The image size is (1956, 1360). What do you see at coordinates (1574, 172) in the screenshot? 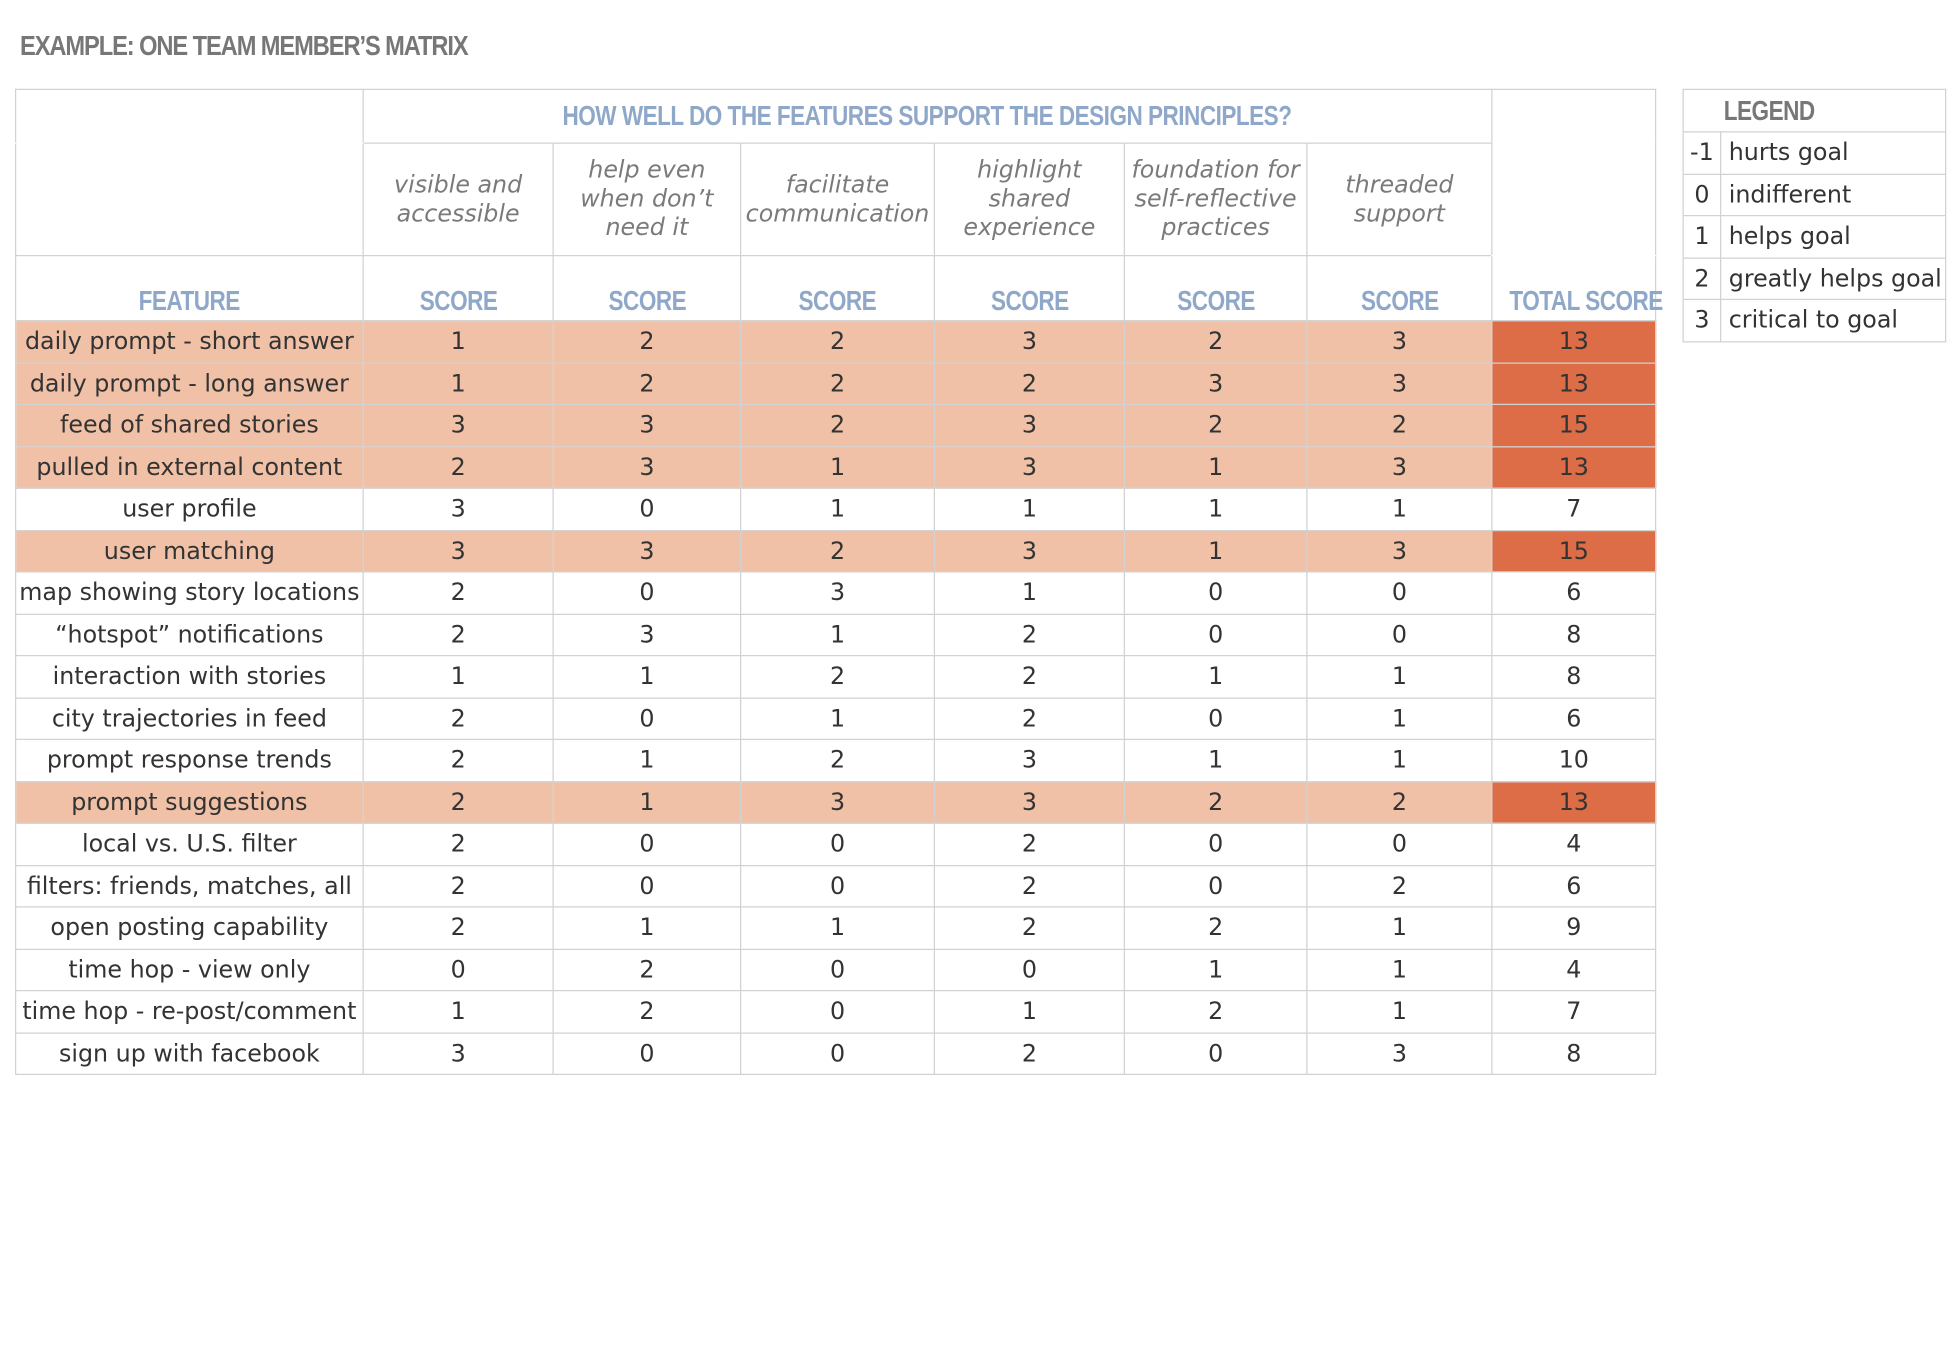
I see `total-header-spacer` at bounding box center [1574, 172].